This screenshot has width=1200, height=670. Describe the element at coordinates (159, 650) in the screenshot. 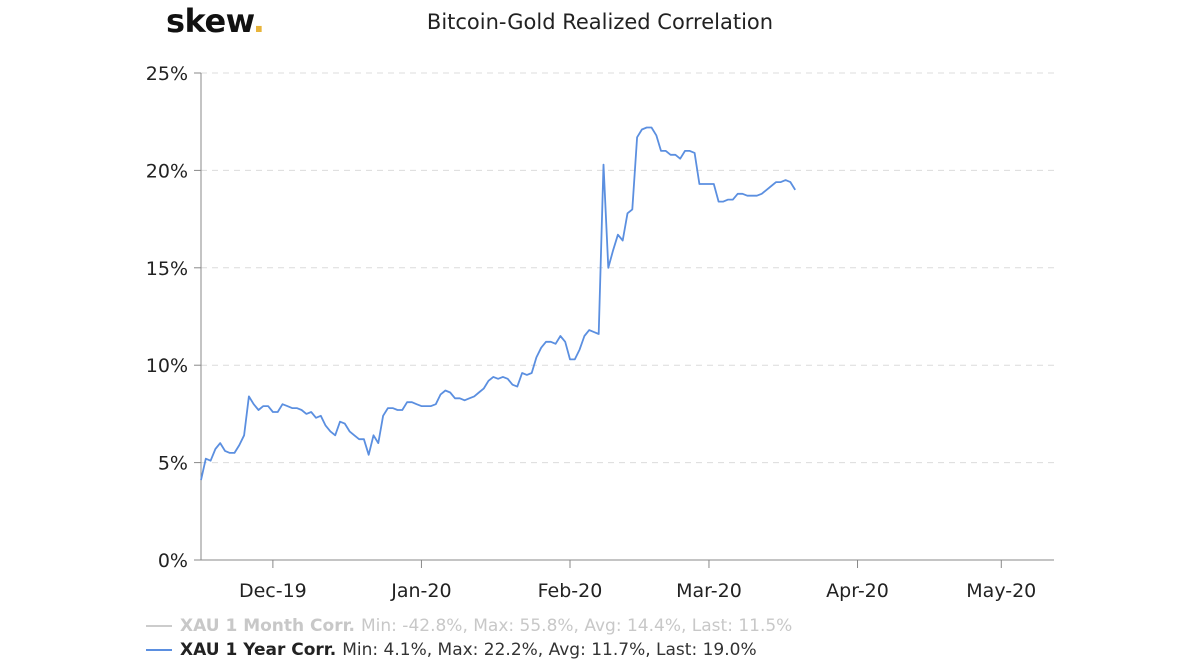

I see `legend-swatch-1-year` at that location.